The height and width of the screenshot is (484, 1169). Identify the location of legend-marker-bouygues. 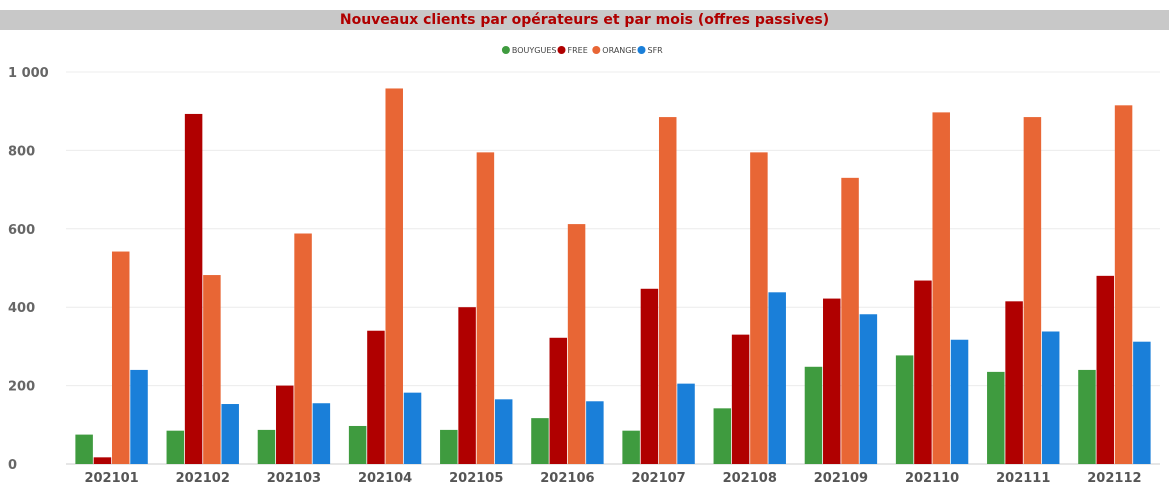
(505, 50).